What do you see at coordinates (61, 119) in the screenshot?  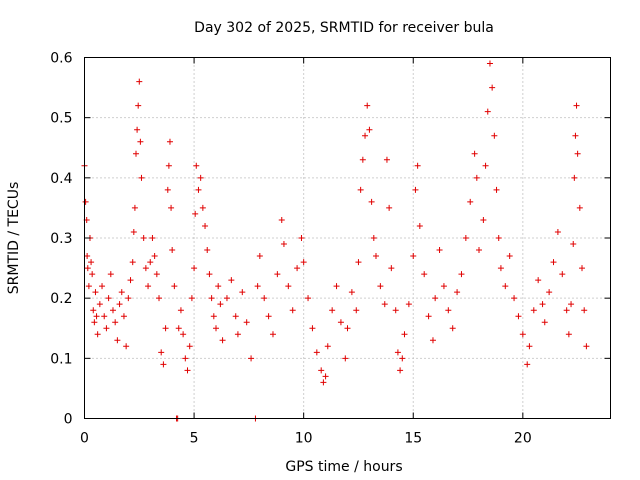 I see `y-tick-label: 0.5` at bounding box center [61, 119].